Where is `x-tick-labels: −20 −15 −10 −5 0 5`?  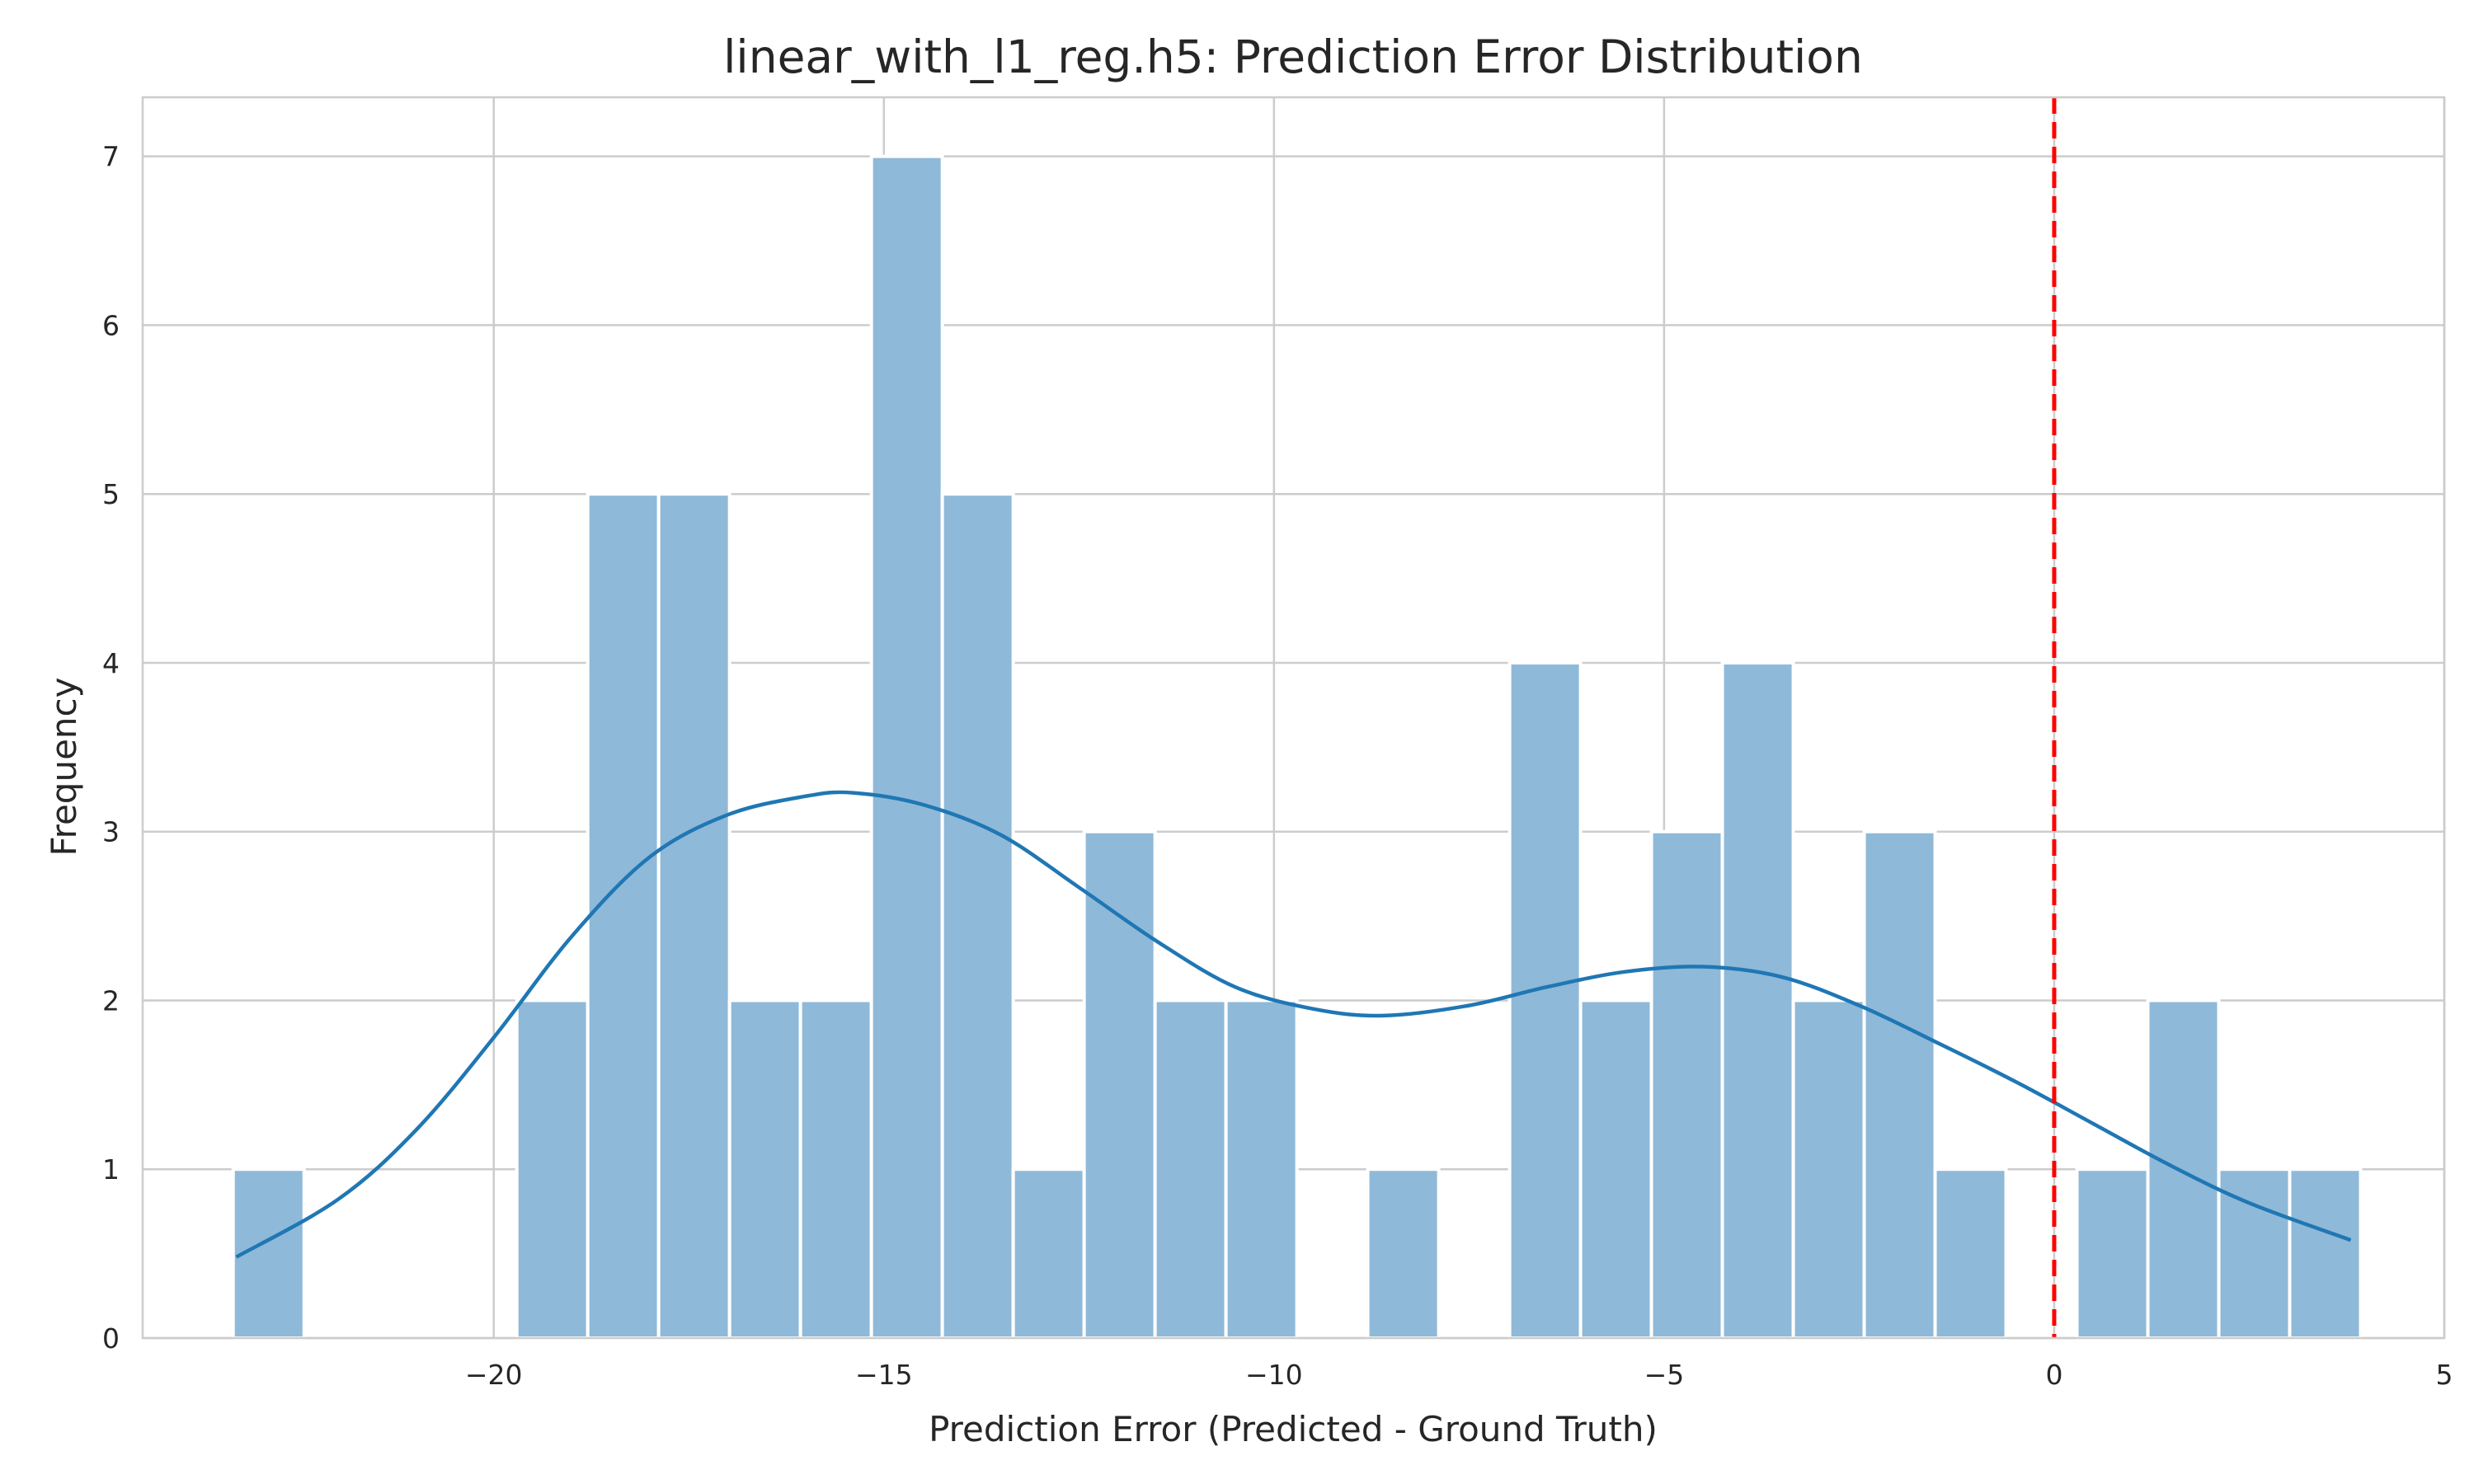 x-tick-labels: −20 −15 −10 −5 0 5 is located at coordinates (1459, 1375).